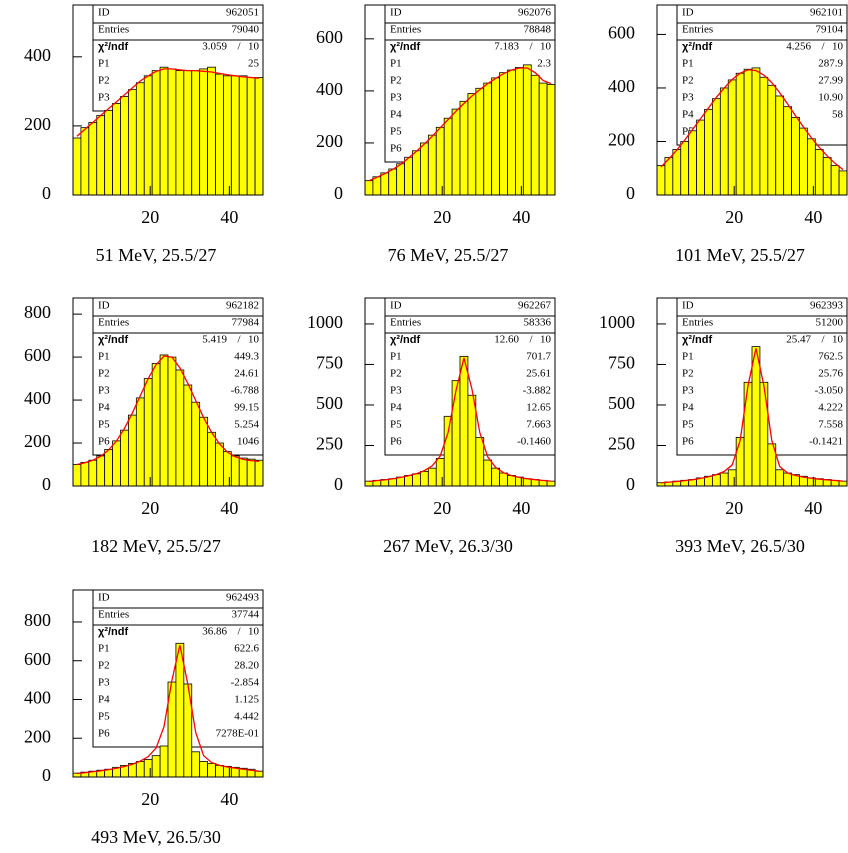 The height and width of the screenshot is (853, 848). I want to click on stats-value: 2.3, so click(544, 64).